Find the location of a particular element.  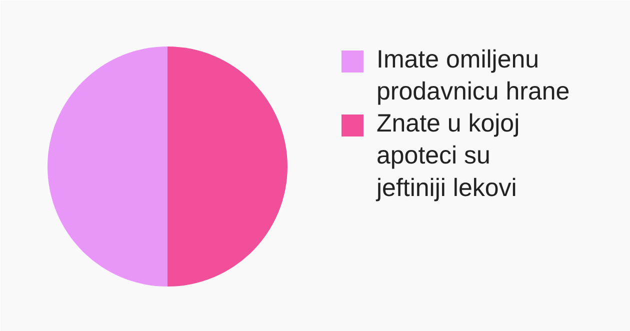

legend-label: Imate omiljenu prodavnicu hrane is located at coordinates (473, 76).